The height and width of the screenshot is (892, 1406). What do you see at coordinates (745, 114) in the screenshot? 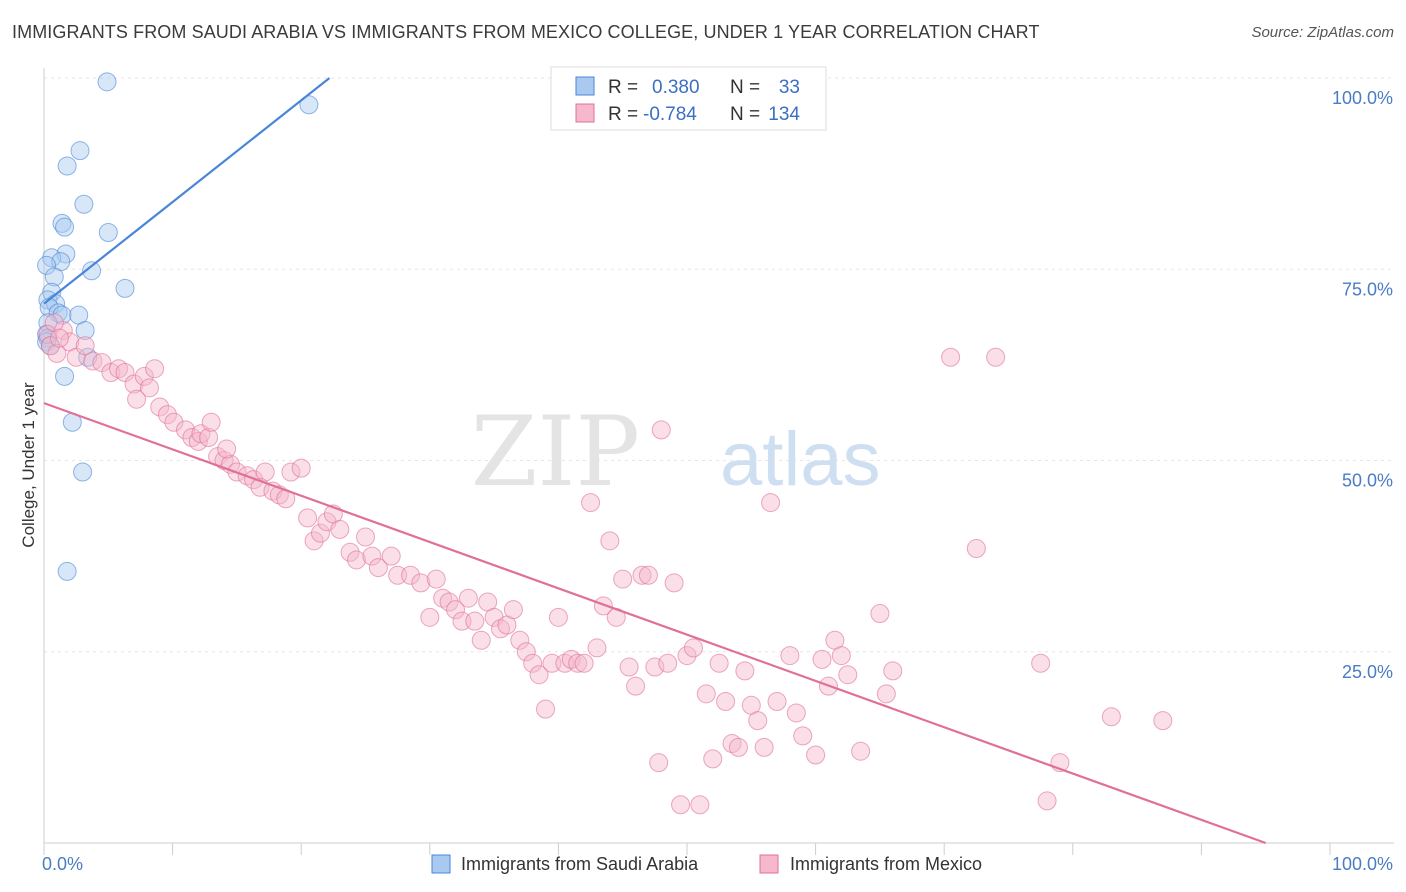
I see `legend-n-label-mexico: N =` at bounding box center [745, 114].